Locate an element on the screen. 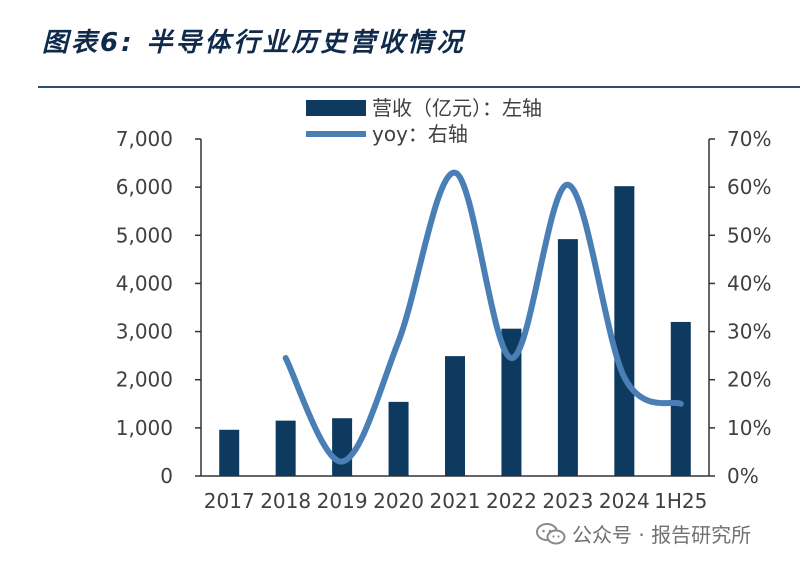 The height and width of the screenshot is (565, 800). x-tick-label: 2019 is located at coordinates (342, 501).